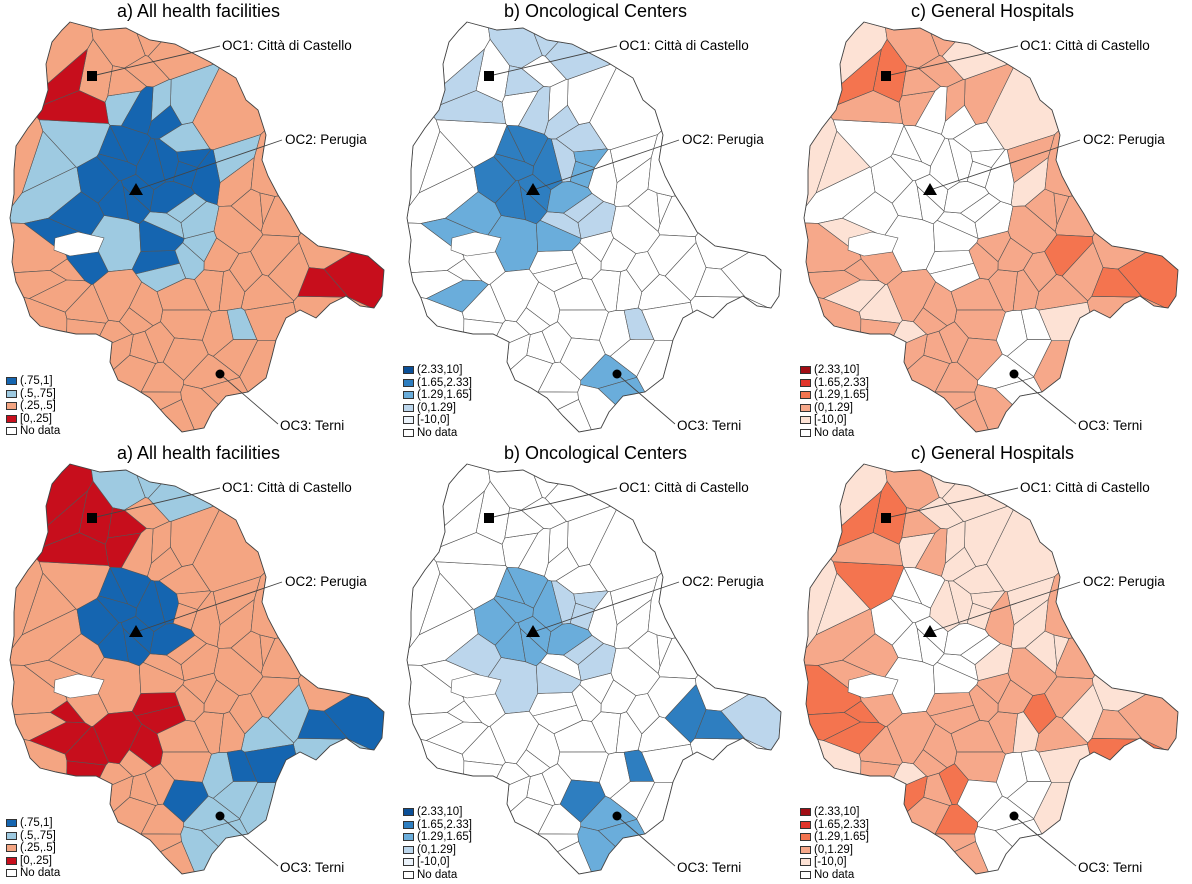 The image size is (1192, 884). I want to click on legend-item: (2.33,10], so click(834, 812).